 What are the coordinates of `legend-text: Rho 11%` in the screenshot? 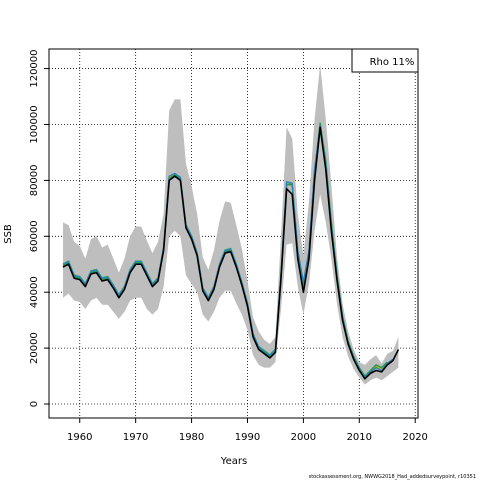 It's located at (392, 62).